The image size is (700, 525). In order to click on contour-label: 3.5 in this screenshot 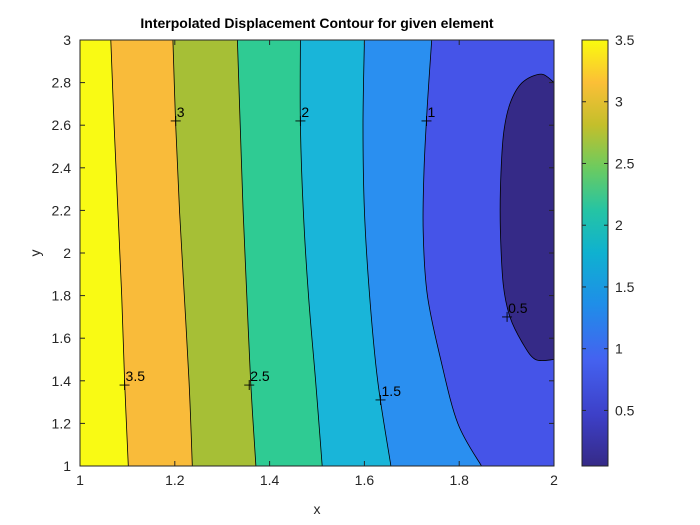, I will do `click(136, 376)`.